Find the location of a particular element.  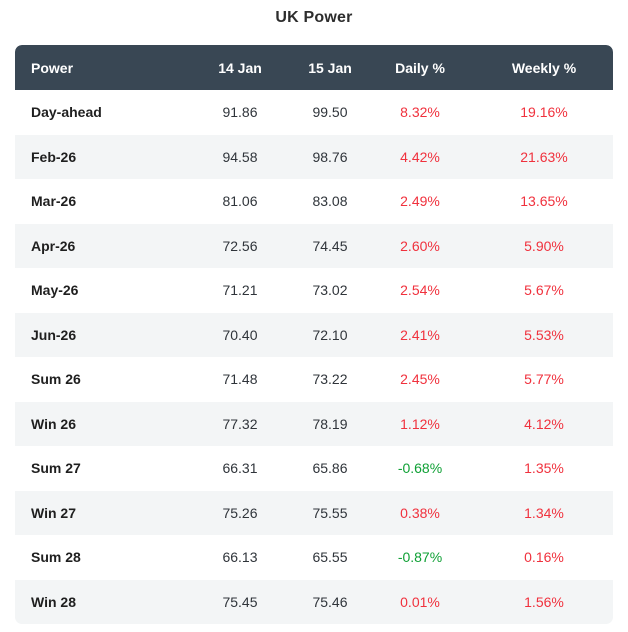

table-row: Sum 27 66.31 65.86 -0.68% 1.35% is located at coordinates (314, 468).